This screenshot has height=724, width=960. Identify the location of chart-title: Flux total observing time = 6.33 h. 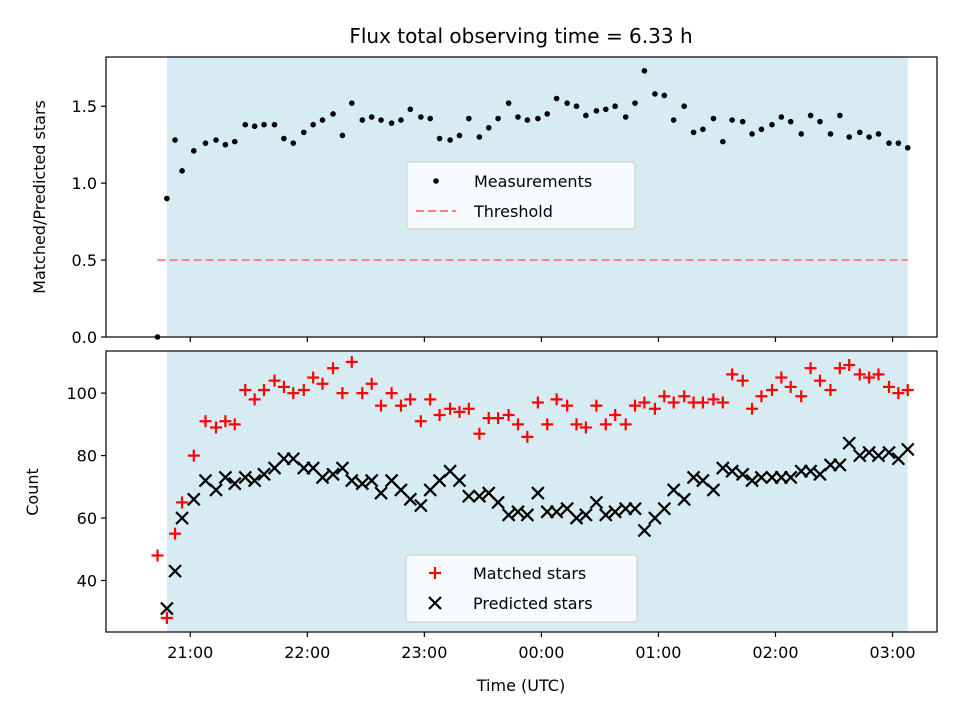
(520, 36).